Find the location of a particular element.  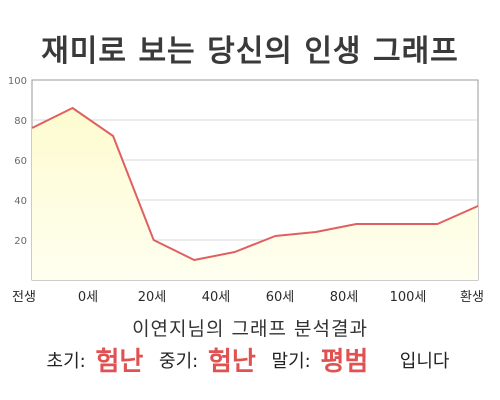

y-tick-label: 60 is located at coordinates (20, 161).